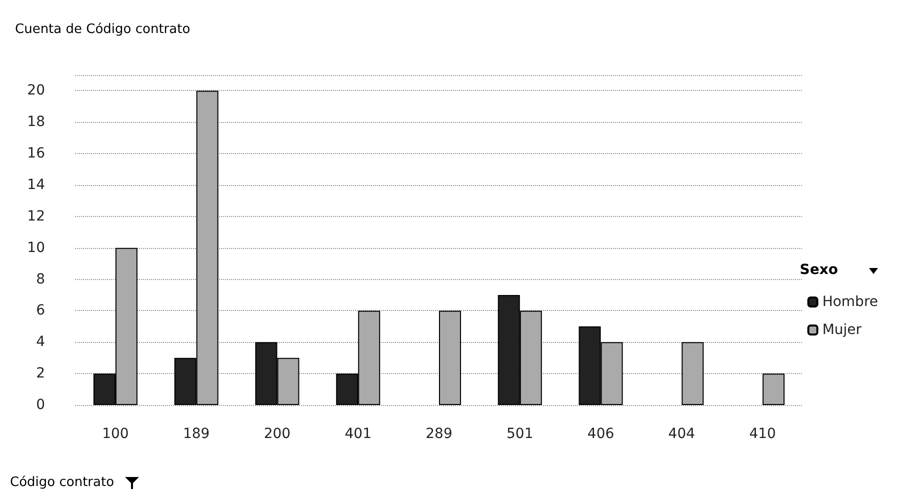 The height and width of the screenshot is (499, 898). Describe the element at coordinates (36, 90) in the screenshot. I see `y-tick-label: 20` at that location.